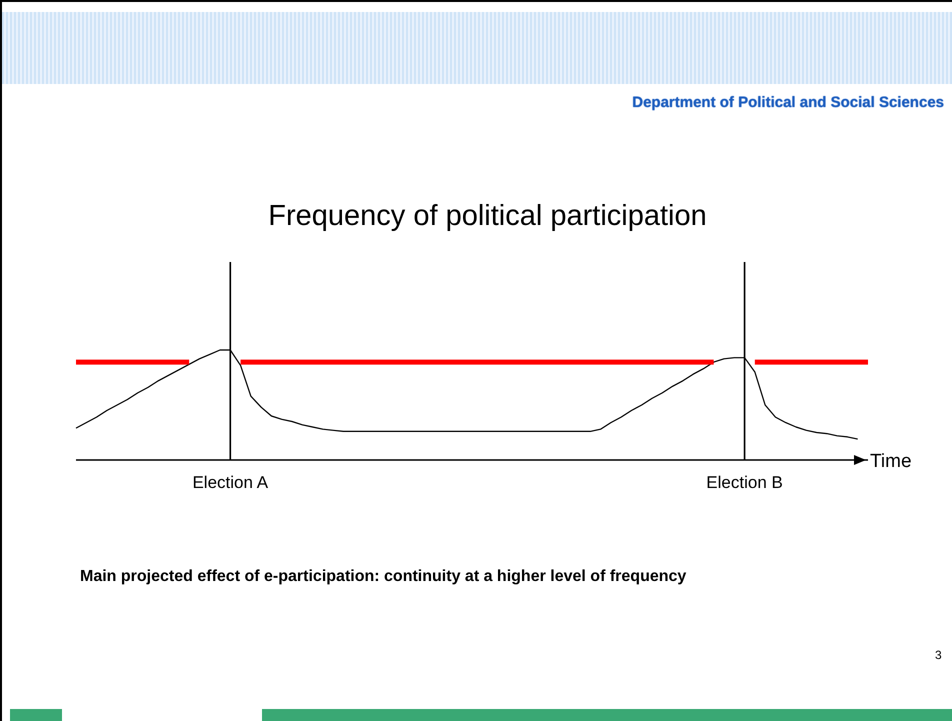 This screenshot has width=952, height=721. I want to click on x-tick-label: Election B, so click(744, 482).